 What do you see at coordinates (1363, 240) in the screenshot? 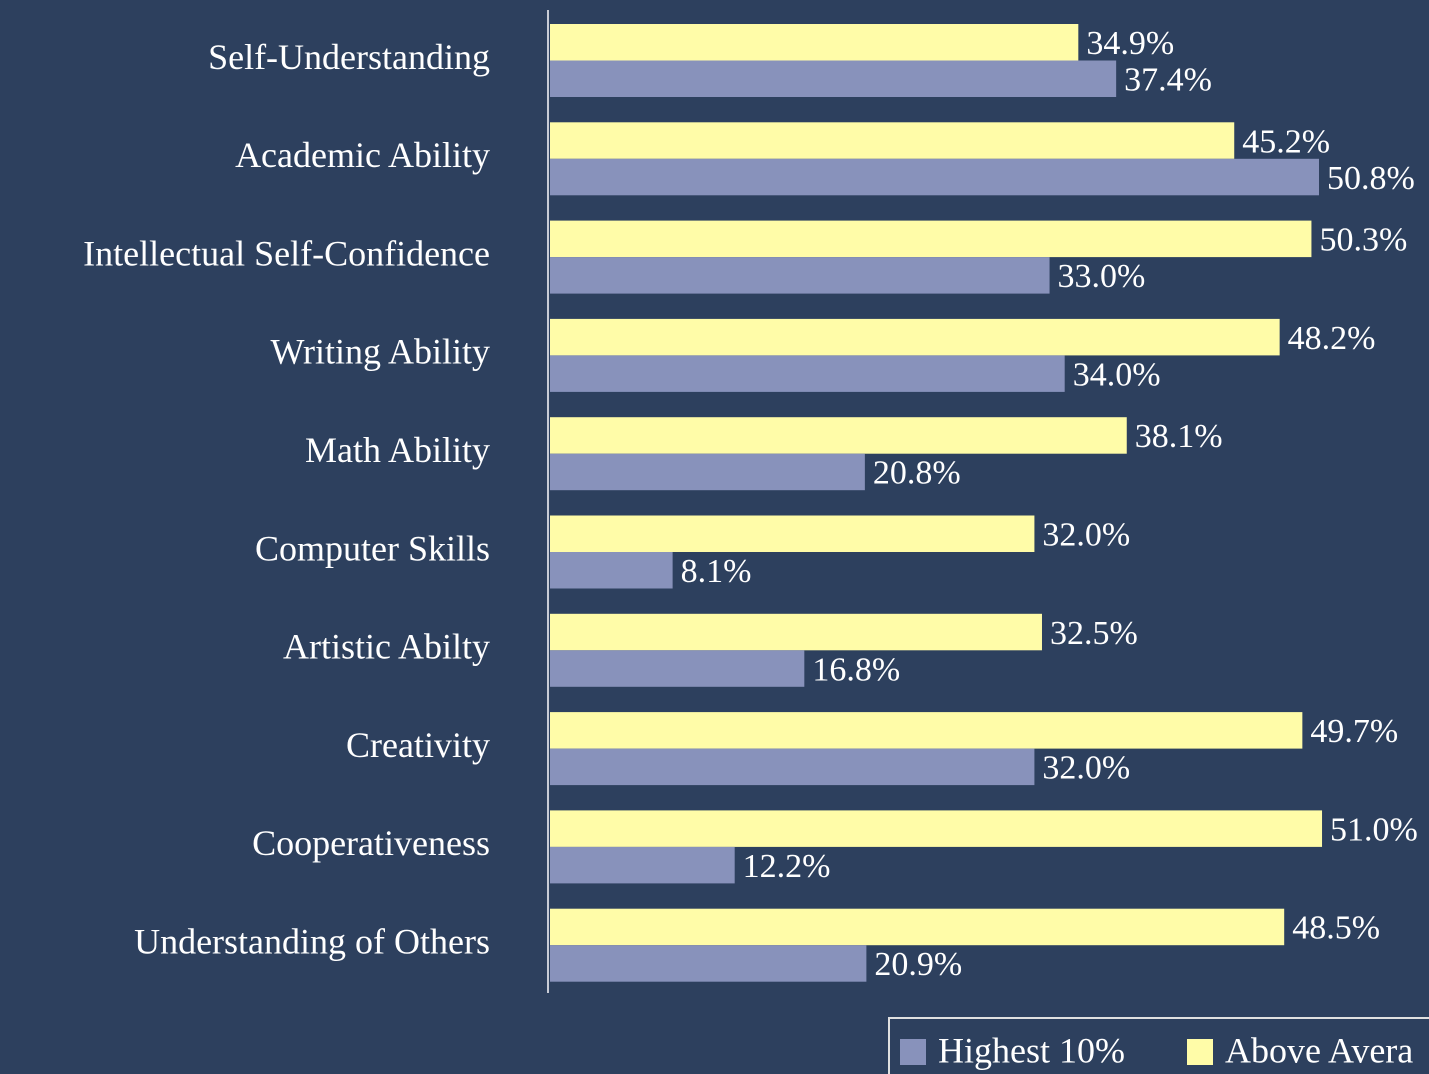
I see `data-label: 50.3%` at bounding box center [1363, 240].